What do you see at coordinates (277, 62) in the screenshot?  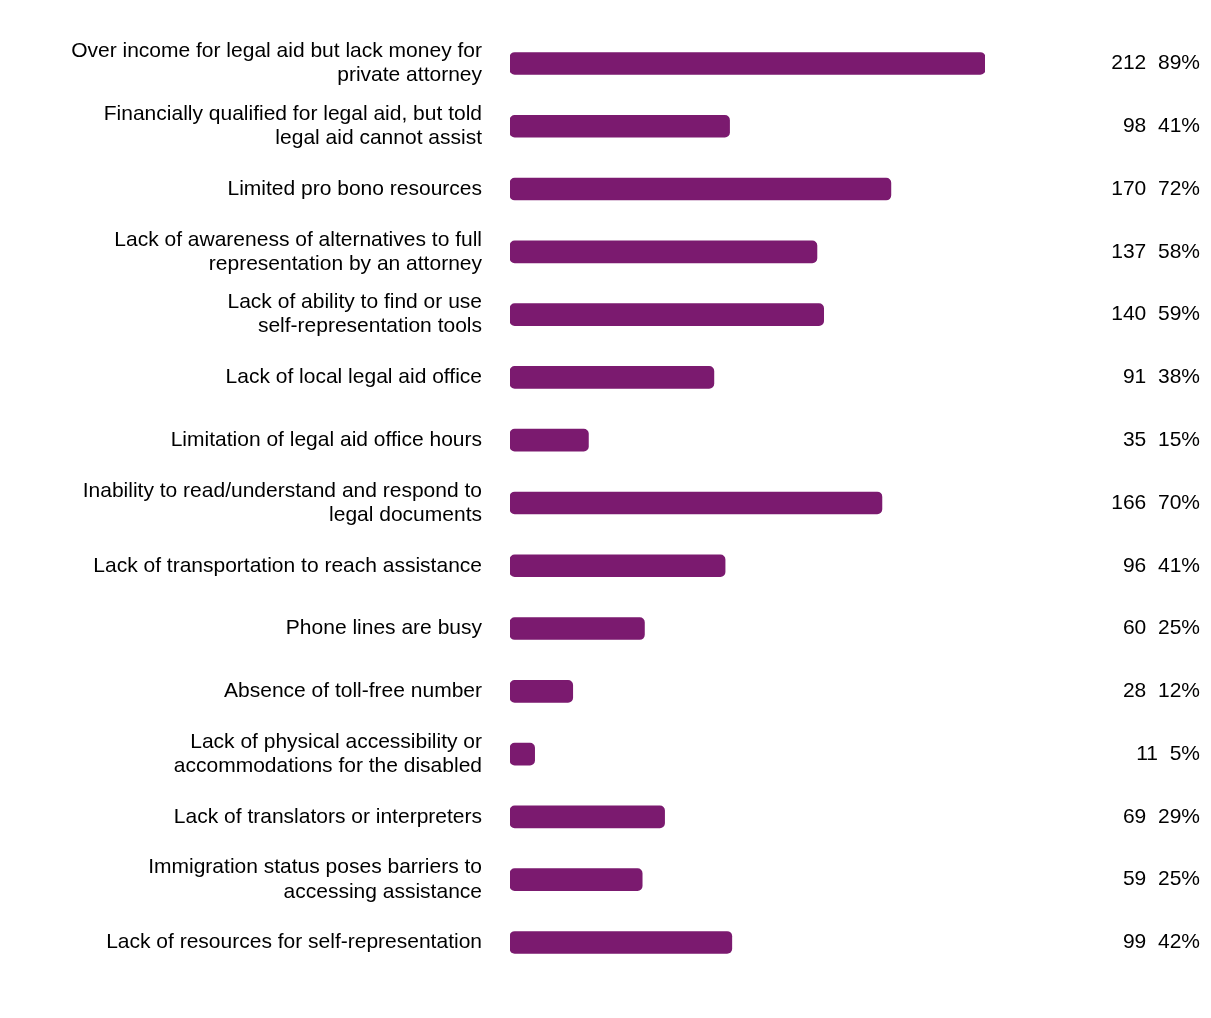 I see `y-tick-label: Over income for legal aid but lack money for private attorney` at bounding box center [277, 62].